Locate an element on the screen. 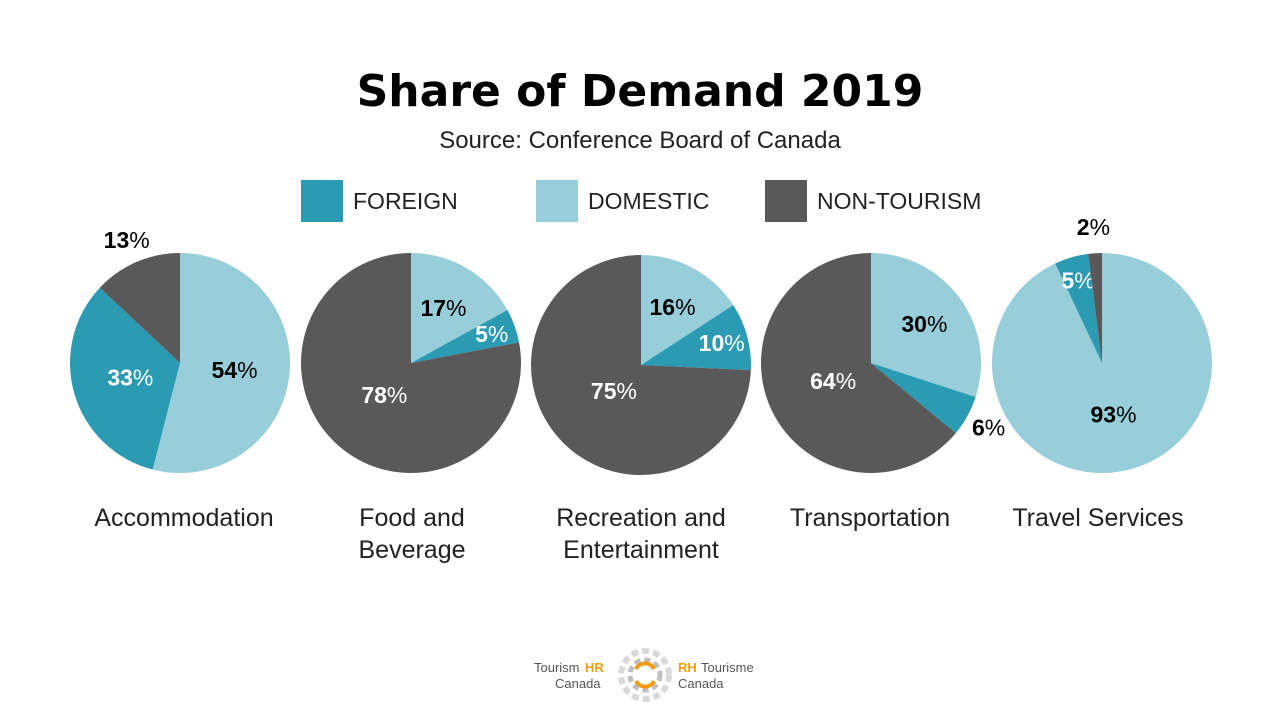 This screenshot has height=720, width=1280. pie-slice-accommodation-non-tourism is located at coordinates (139, 308).